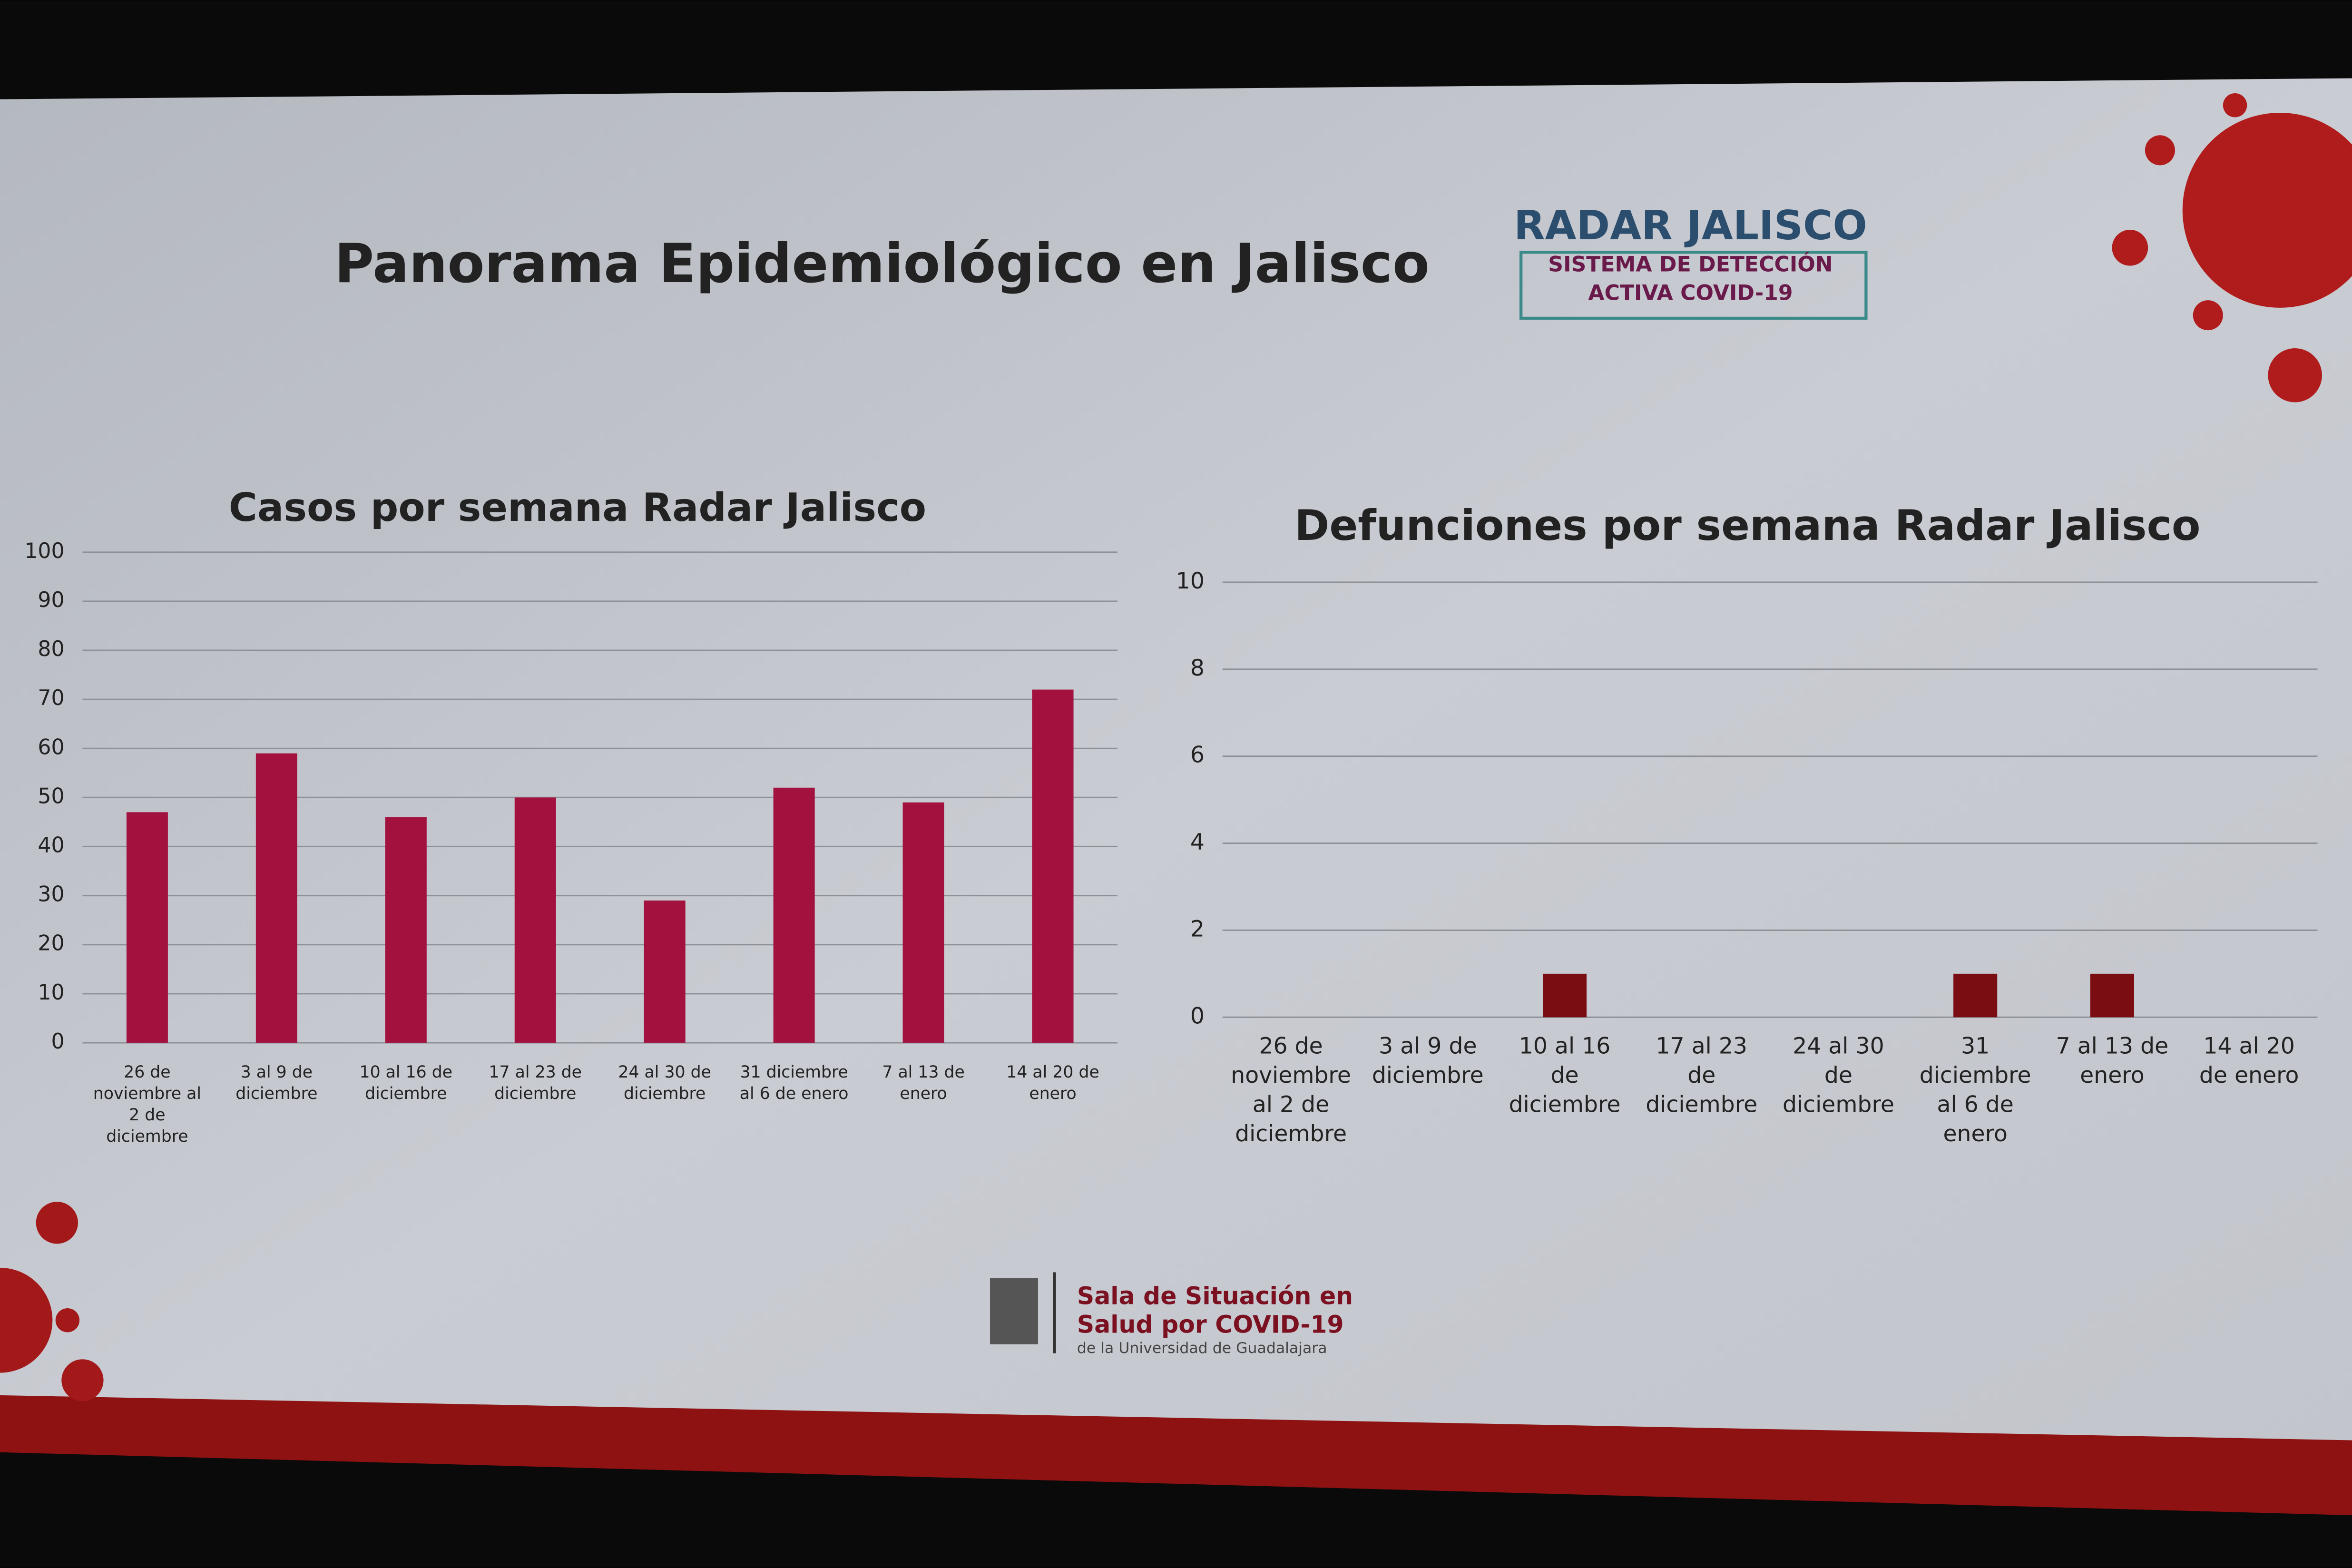 The image size is (2352, 1568). What do you see at coordinates (577, 507) in the screenshot?
I see `chart-title: Casos por semana Radar Jalisco` at bounding box center [577, 507].